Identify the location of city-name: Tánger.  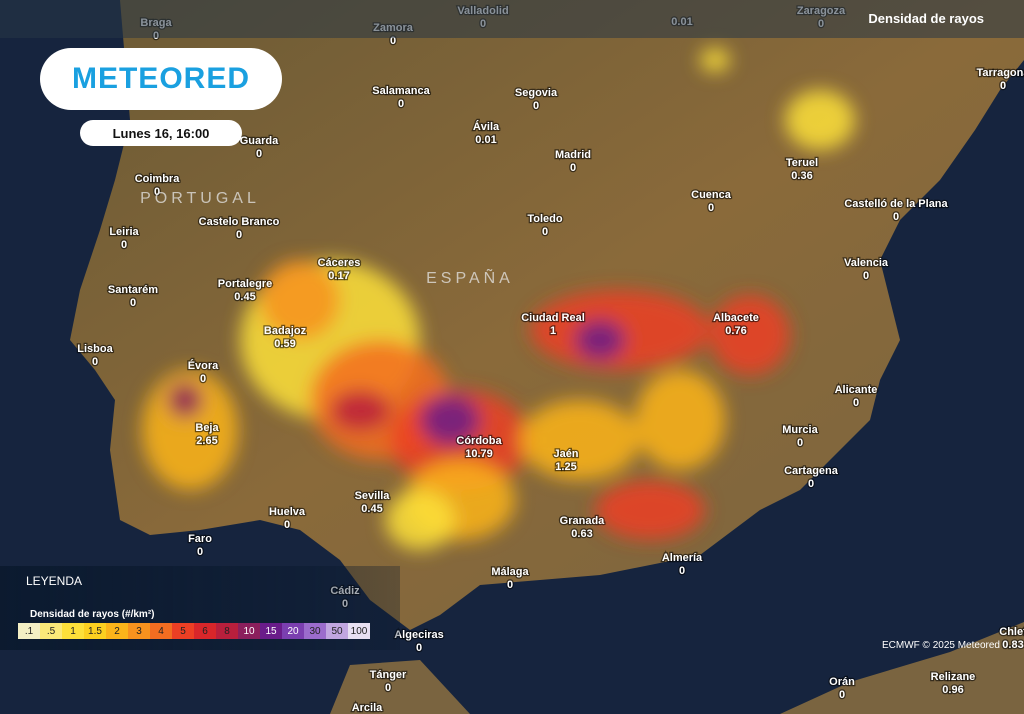
(388, 675).